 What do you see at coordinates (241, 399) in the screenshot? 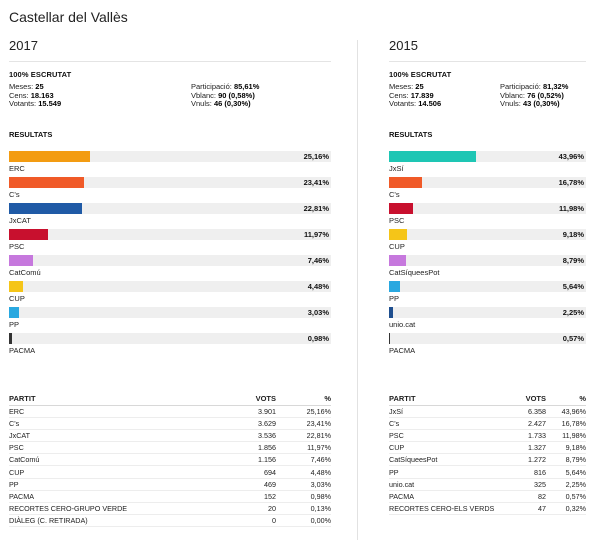
I see `column-header: VOTS` at bounding box center [241, 399].